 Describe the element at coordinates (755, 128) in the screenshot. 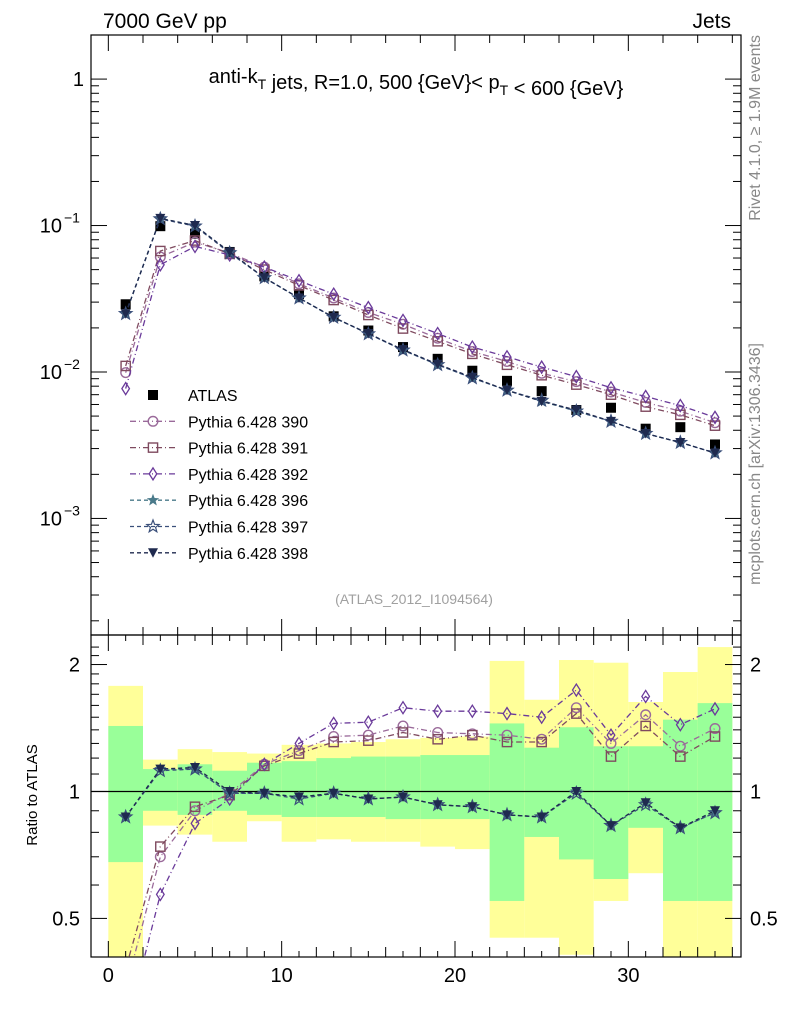

I see `side-label-rivet: Rivet 4.1.0, ≥ 1.9M events` at that location.